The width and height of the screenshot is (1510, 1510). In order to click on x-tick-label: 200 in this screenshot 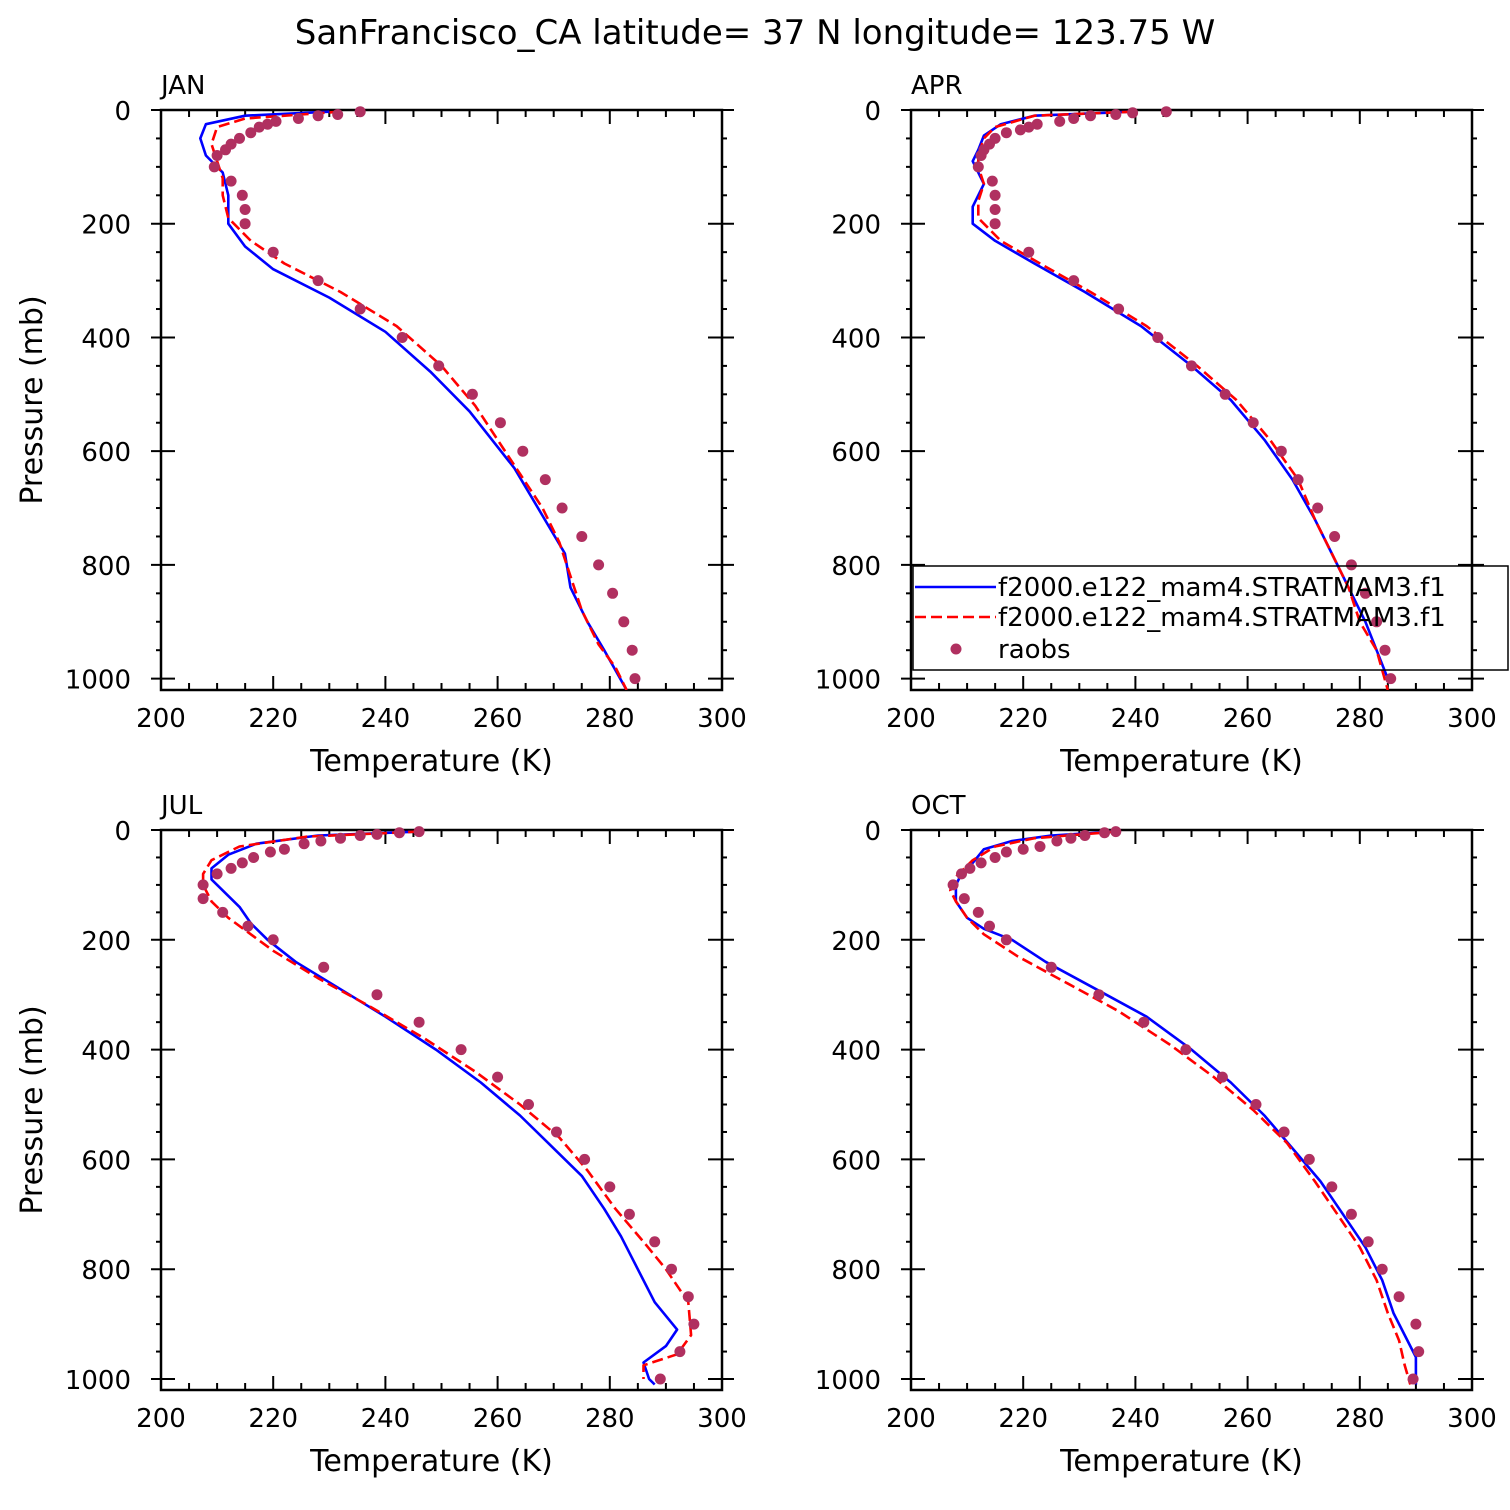, I will do `click(911, 719)`.